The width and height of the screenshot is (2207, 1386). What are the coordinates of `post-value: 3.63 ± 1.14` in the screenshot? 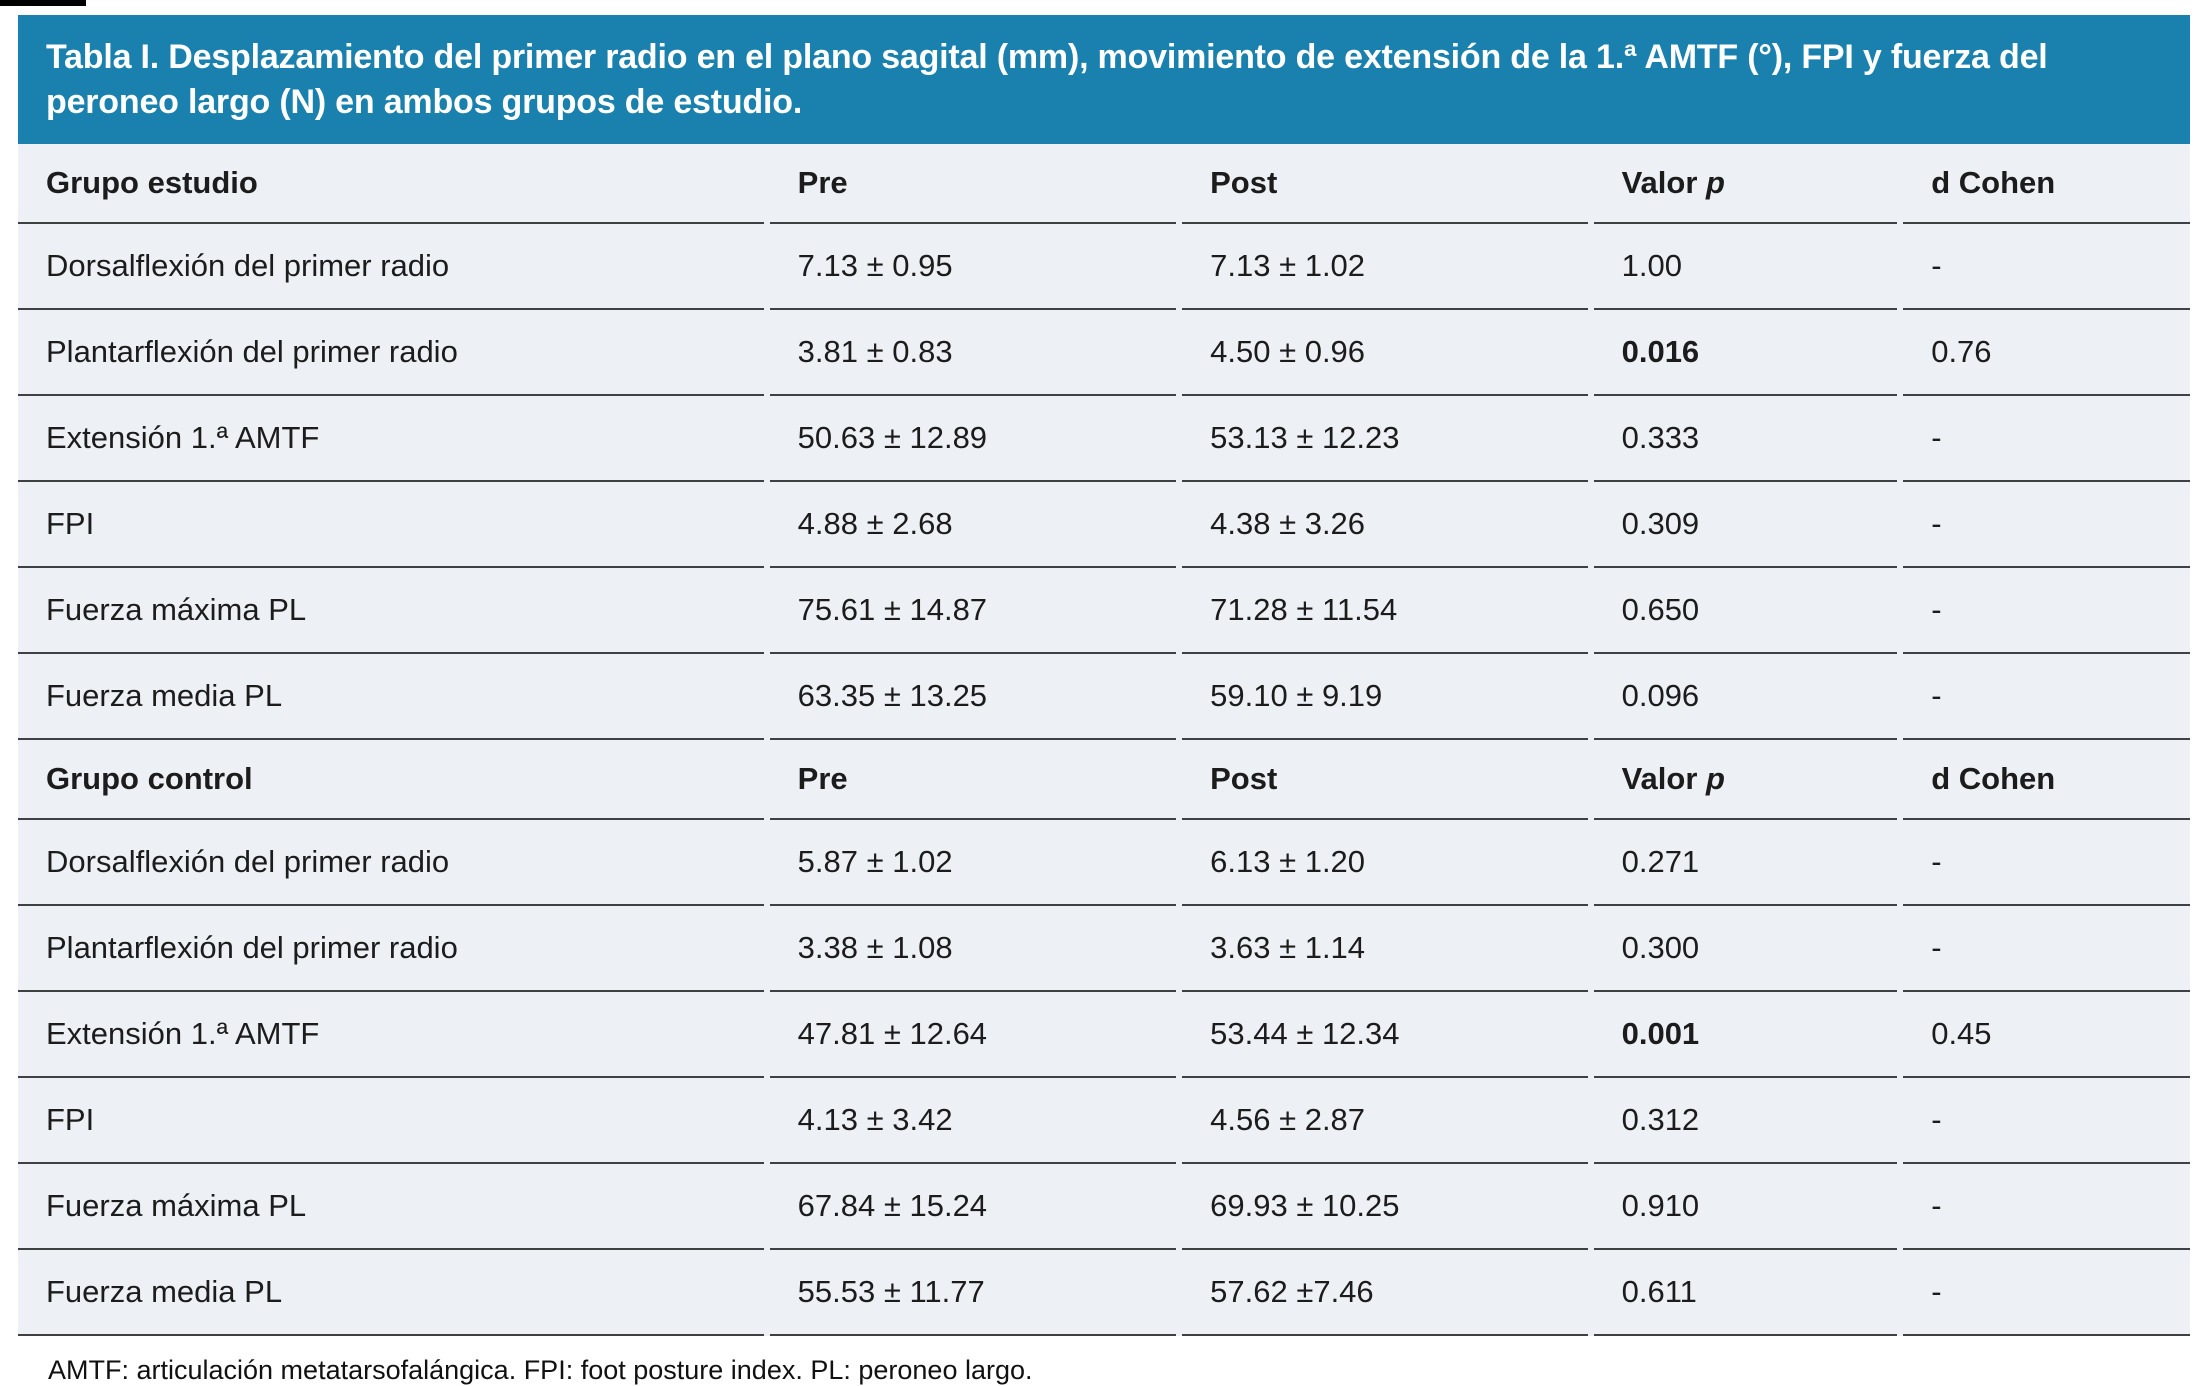 It's located at (1385, 947).